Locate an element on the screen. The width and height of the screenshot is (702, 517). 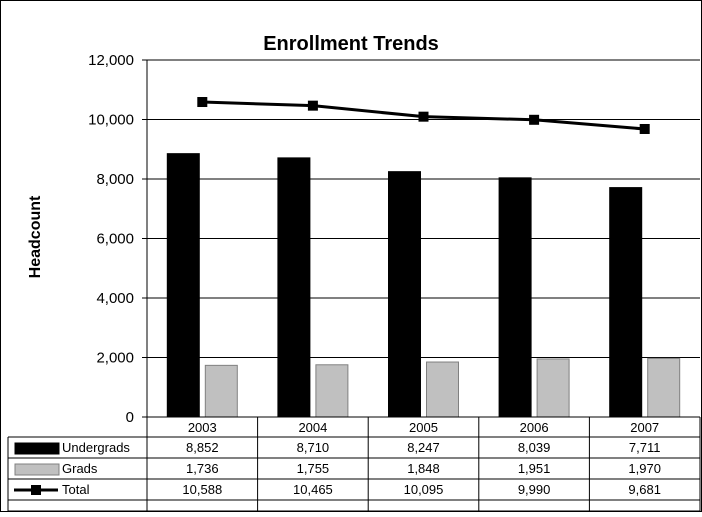
data-label: 10,095 is located at coordinates (424, 489).